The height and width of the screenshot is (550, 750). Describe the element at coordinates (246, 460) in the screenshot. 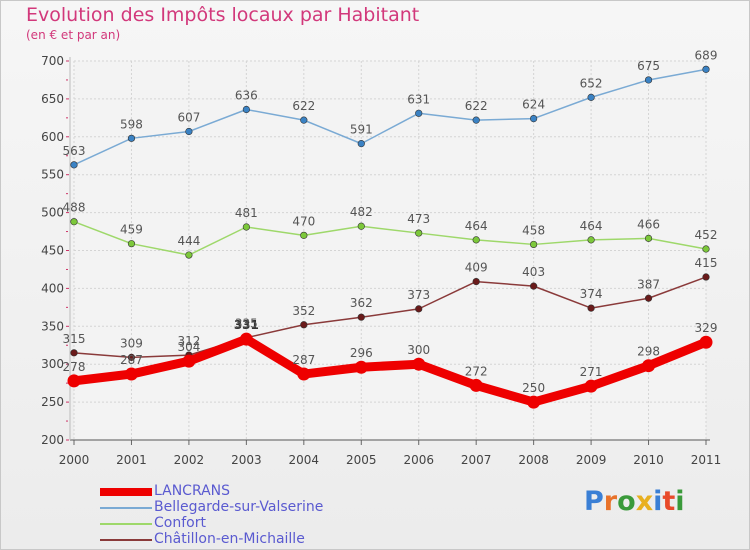

I see `x-tick-label: 2003` at that location.